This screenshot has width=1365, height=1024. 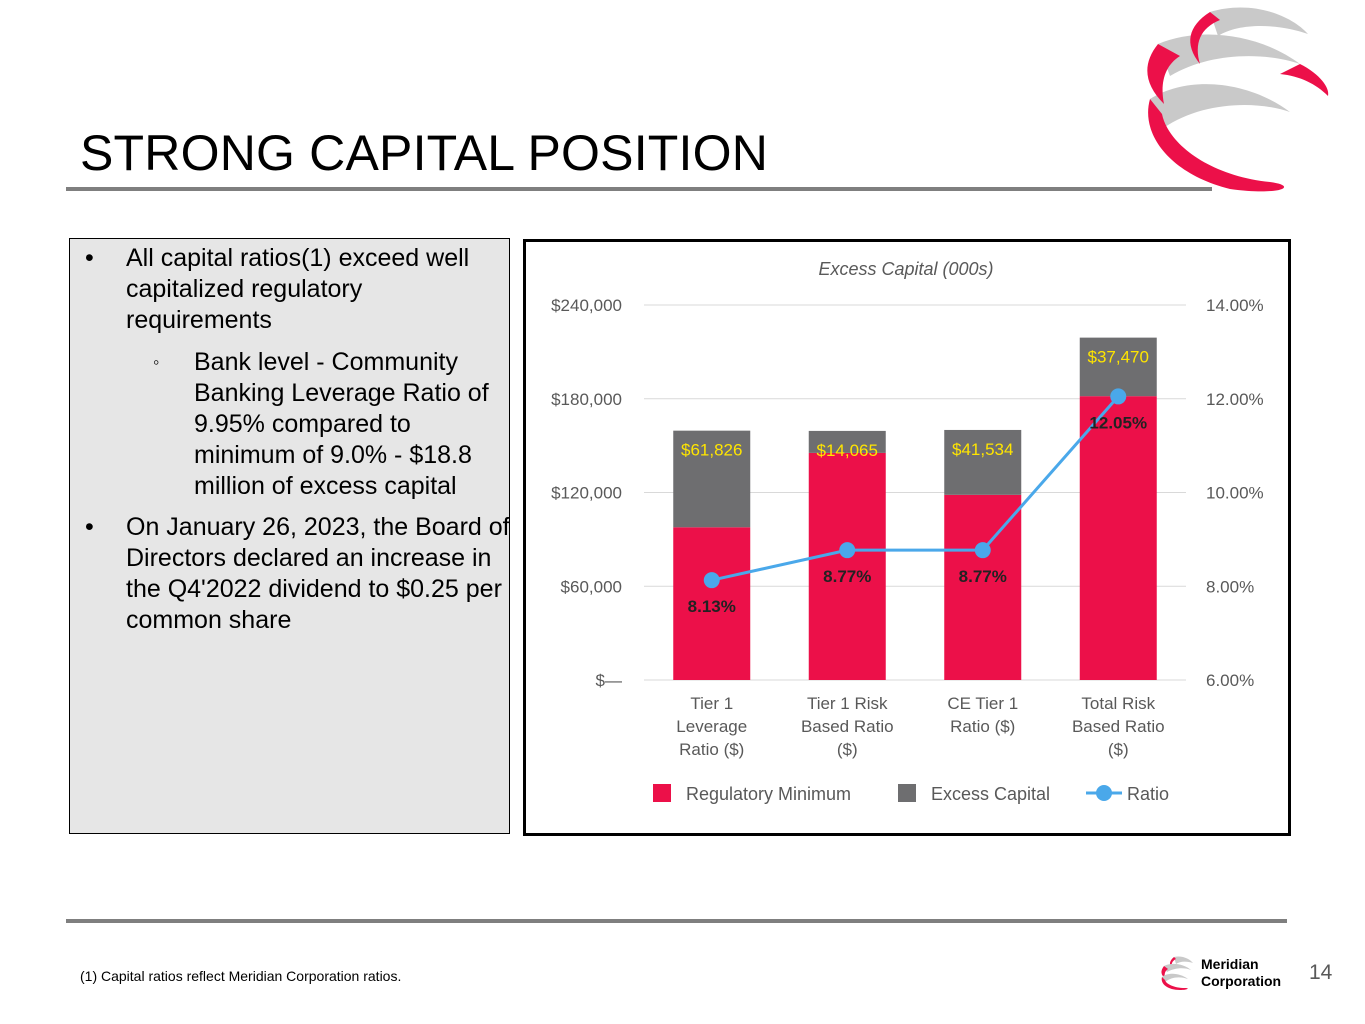 I want to click on excess-capital-label: $14,065, so click(x=847, y=450).